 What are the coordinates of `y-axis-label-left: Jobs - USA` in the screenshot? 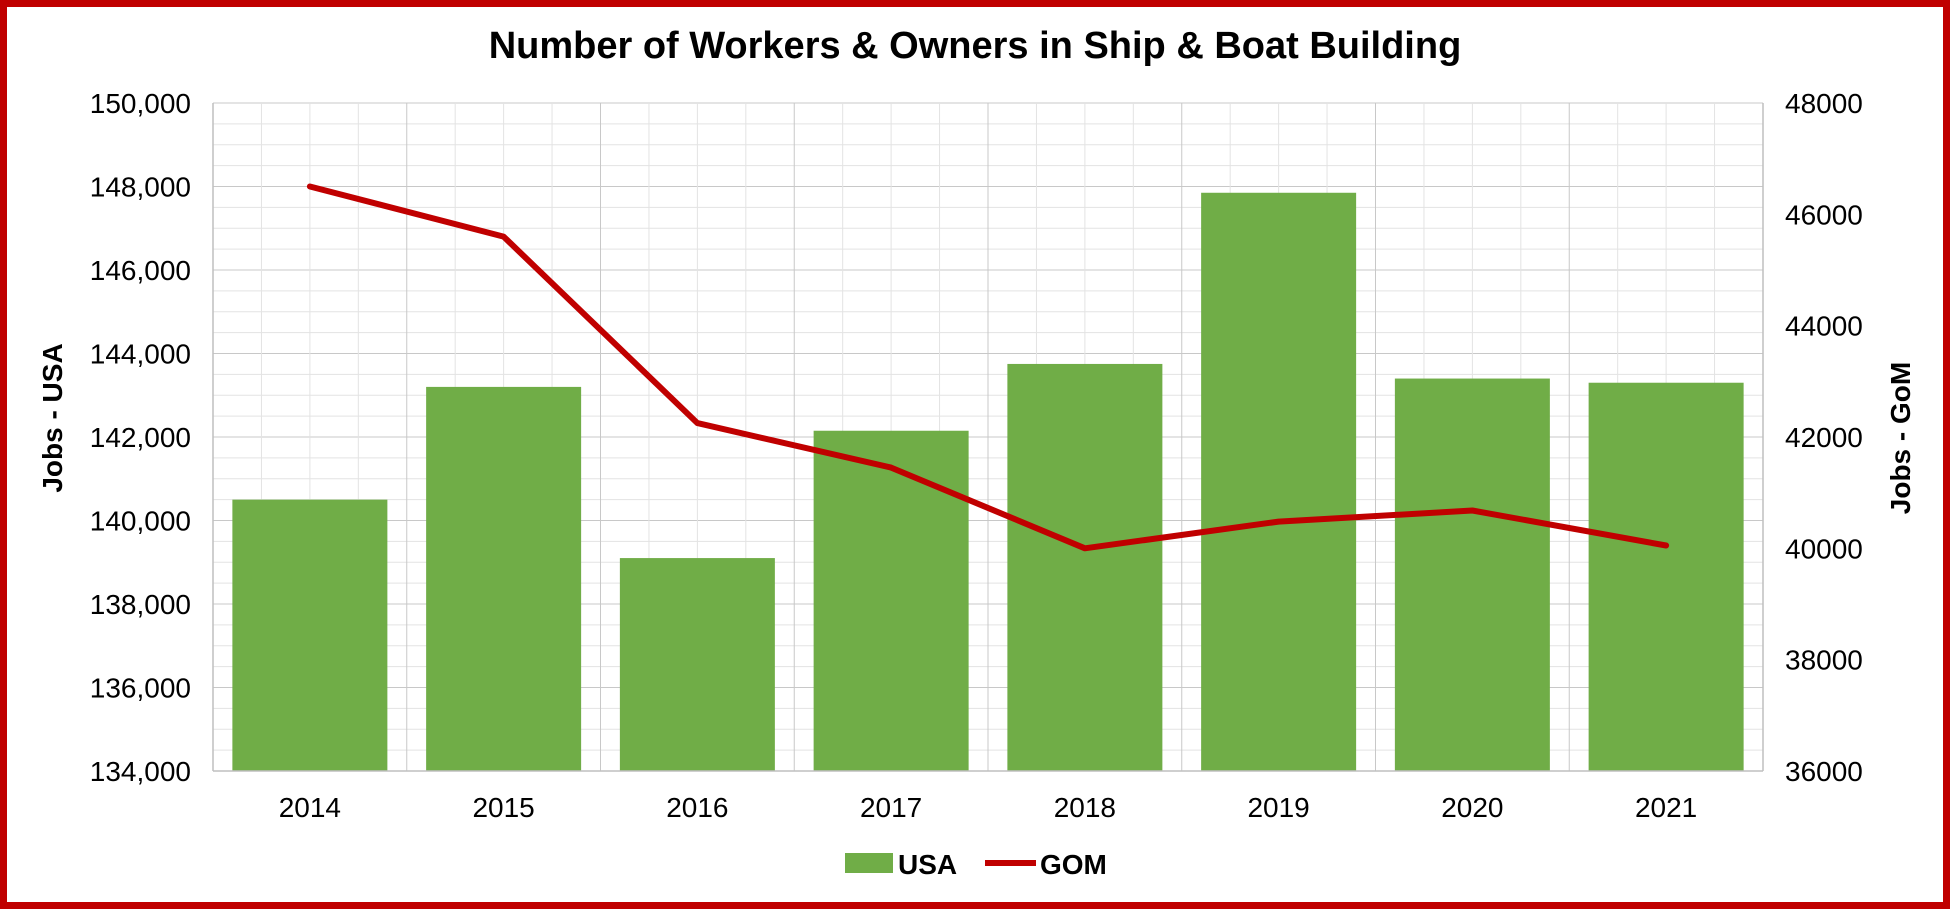 It's located at (52, 417).